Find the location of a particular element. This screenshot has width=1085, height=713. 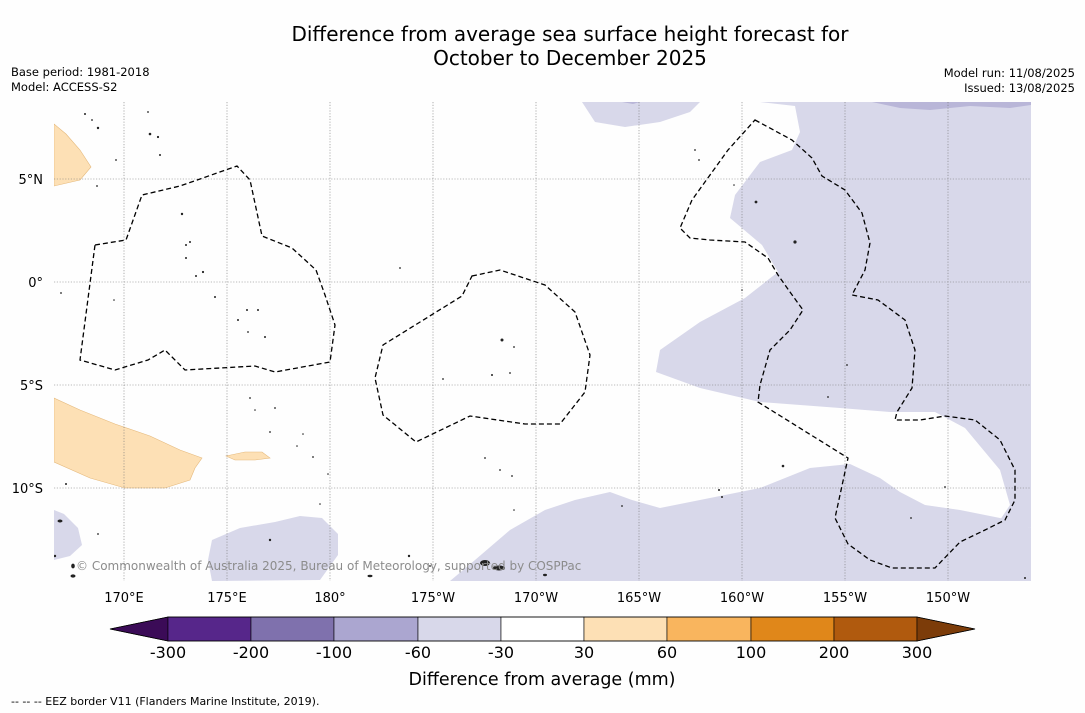

positive-anomaly-areas is located at coordinates (162, 306).